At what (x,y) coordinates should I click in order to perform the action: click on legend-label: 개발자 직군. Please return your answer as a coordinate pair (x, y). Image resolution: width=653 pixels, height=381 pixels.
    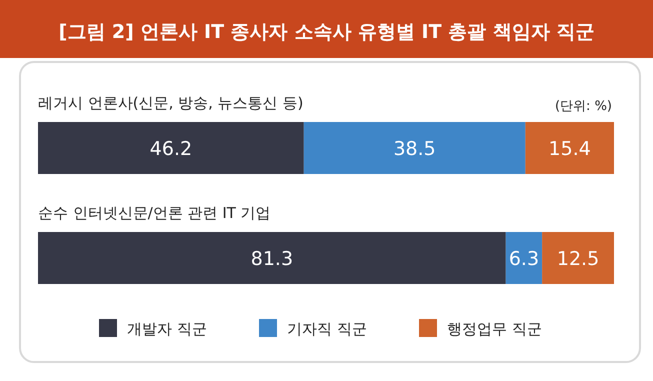
    Looking at the image, I should click on (167, 329).